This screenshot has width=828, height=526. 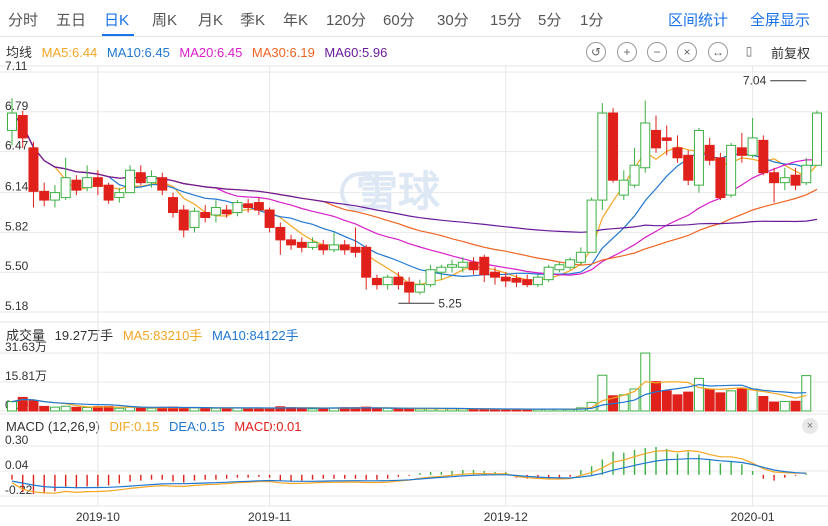 What do you see at coordinates (17, 266) in the screenshot?
I see `price-tick-label-5: 5.50` at bounding box center [17, 266].